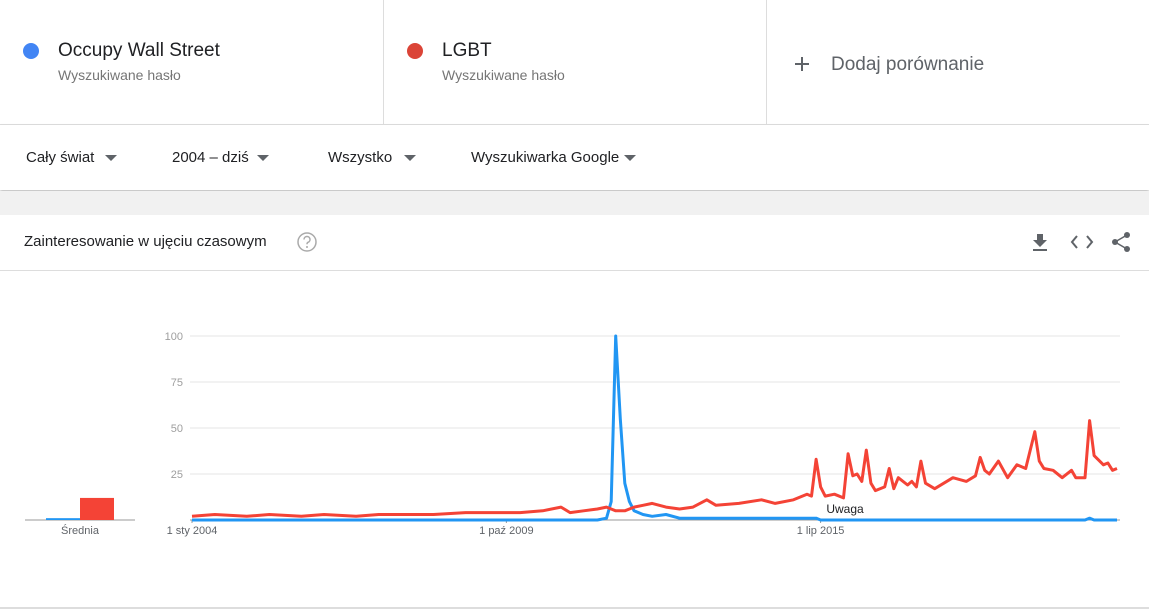 This screenshot has width=1149, height=610. Describe the element at coordinates (177, 475) in the screenshot. I see `y-tick-label: 25` at that location.